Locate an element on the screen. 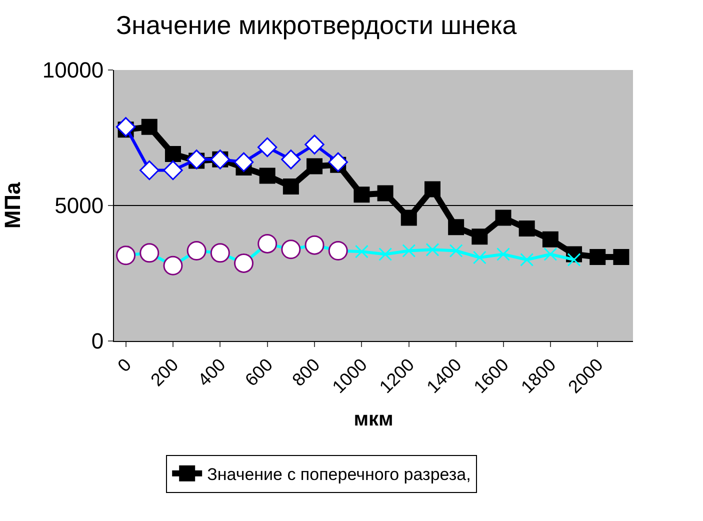  y-tick-label: 5000 is located at coordinates (79, 205).